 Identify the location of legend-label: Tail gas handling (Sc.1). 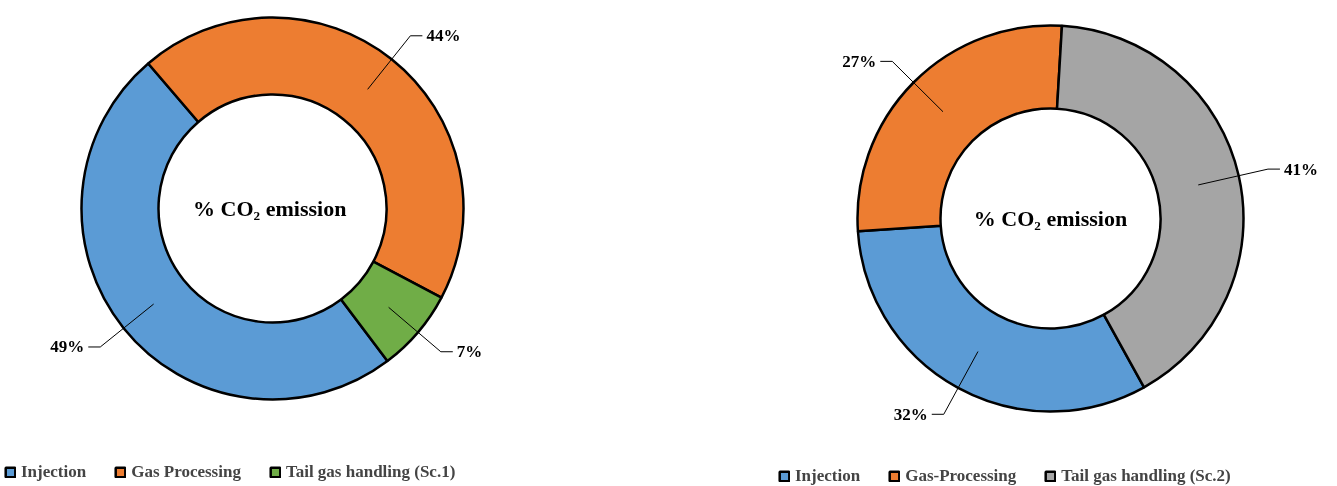
(370, 472).